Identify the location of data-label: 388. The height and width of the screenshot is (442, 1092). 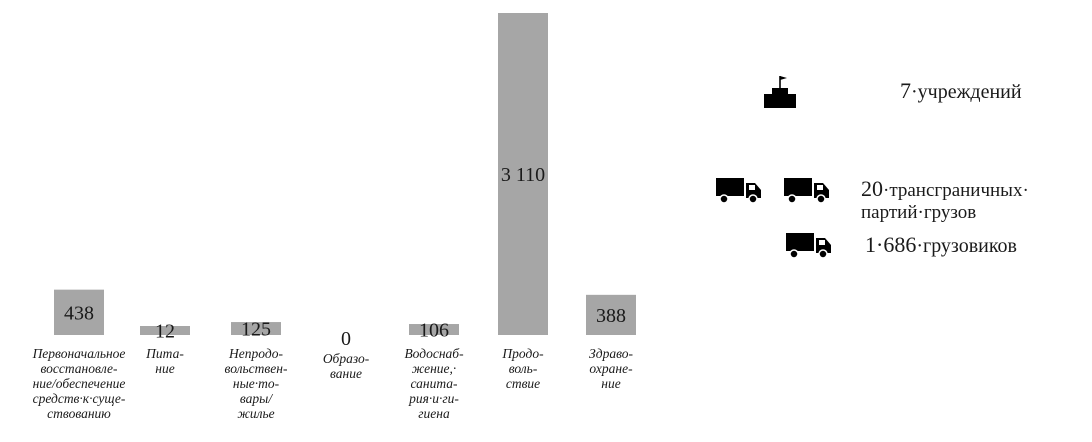
(611, 316).